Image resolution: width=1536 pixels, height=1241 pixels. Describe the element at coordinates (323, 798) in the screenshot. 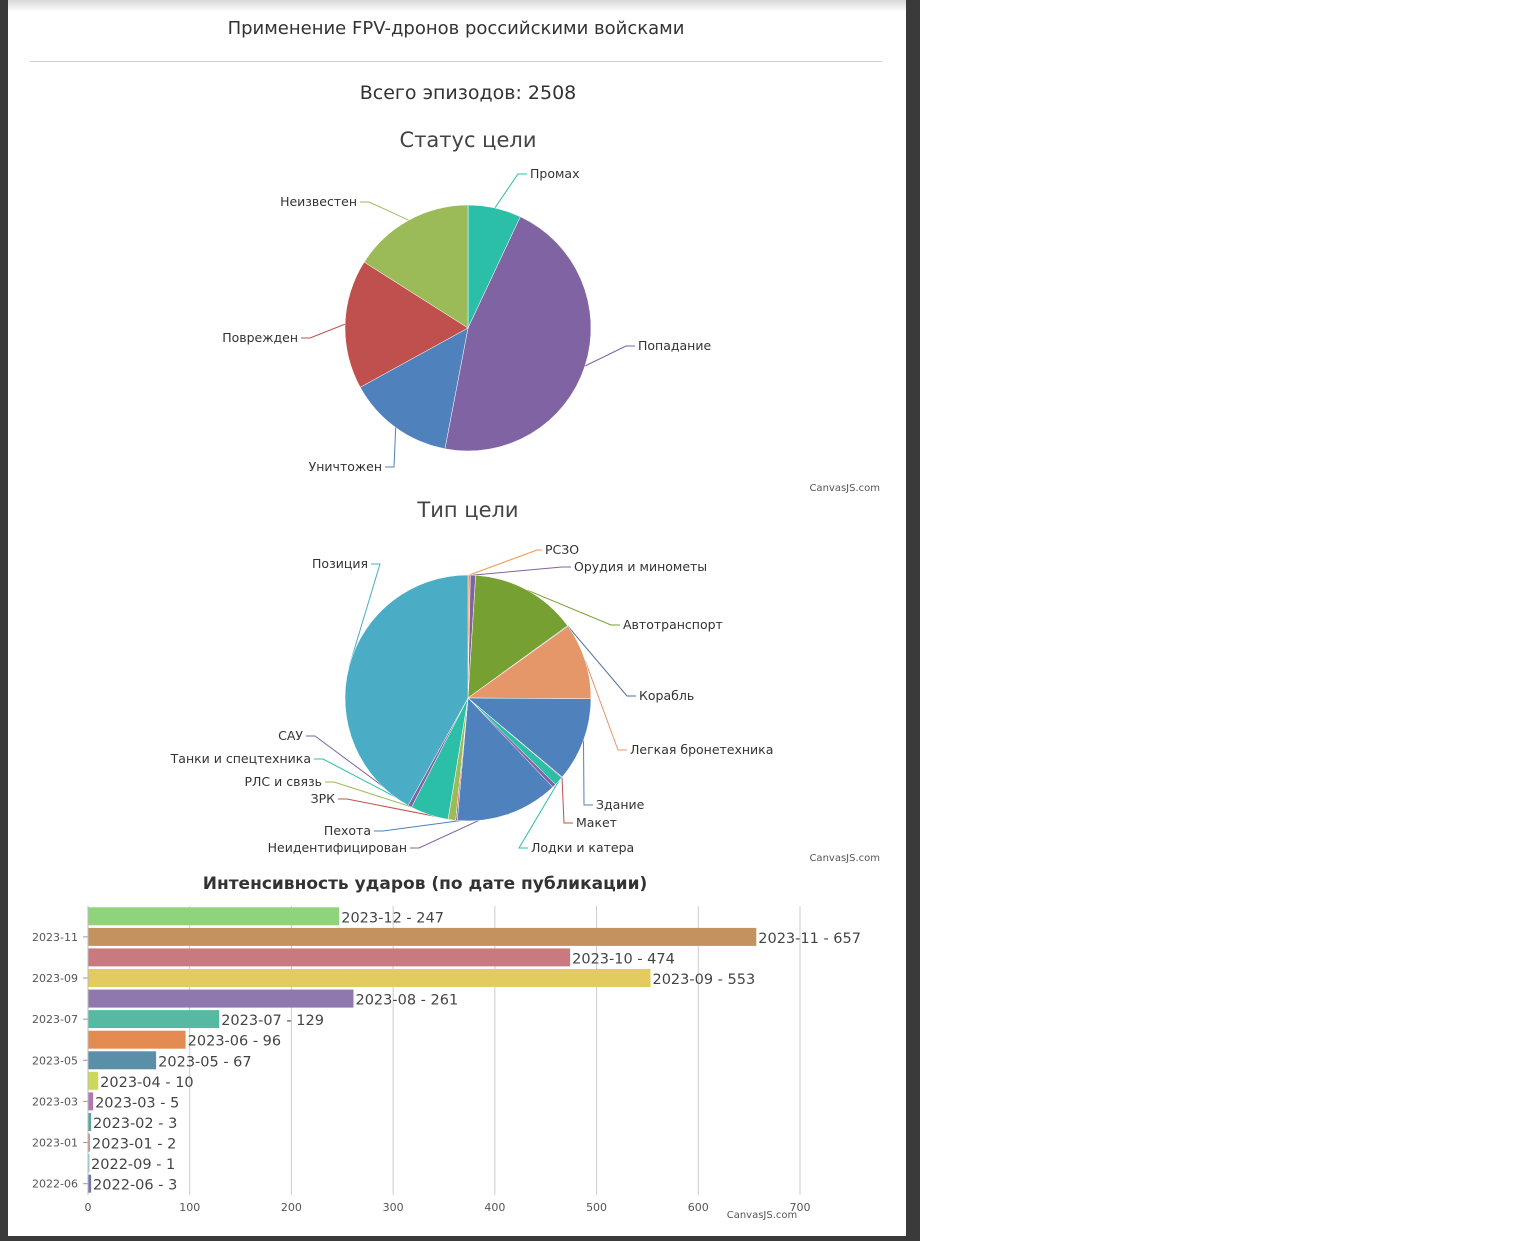

I see `slice-label-zrk: ЗРК` at that location.